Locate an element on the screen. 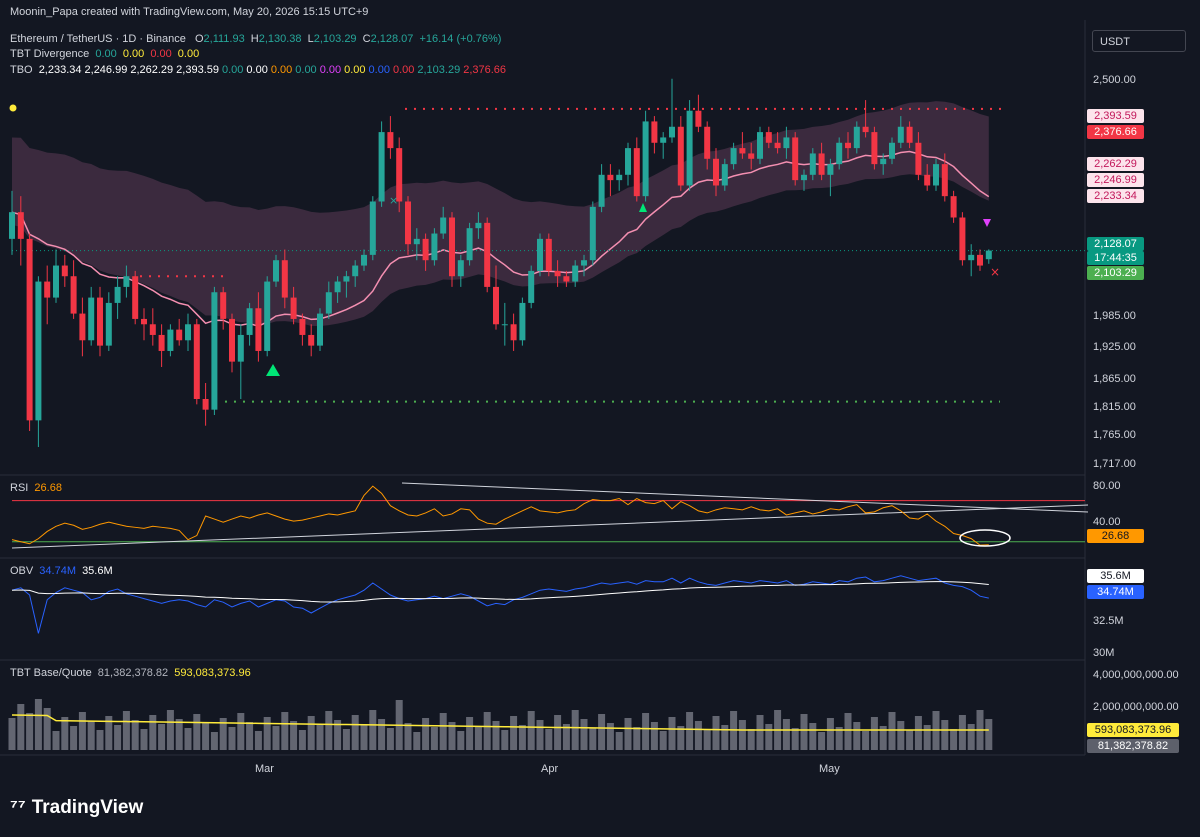  currency-button: USDT is located at coordinates (1139, 41).